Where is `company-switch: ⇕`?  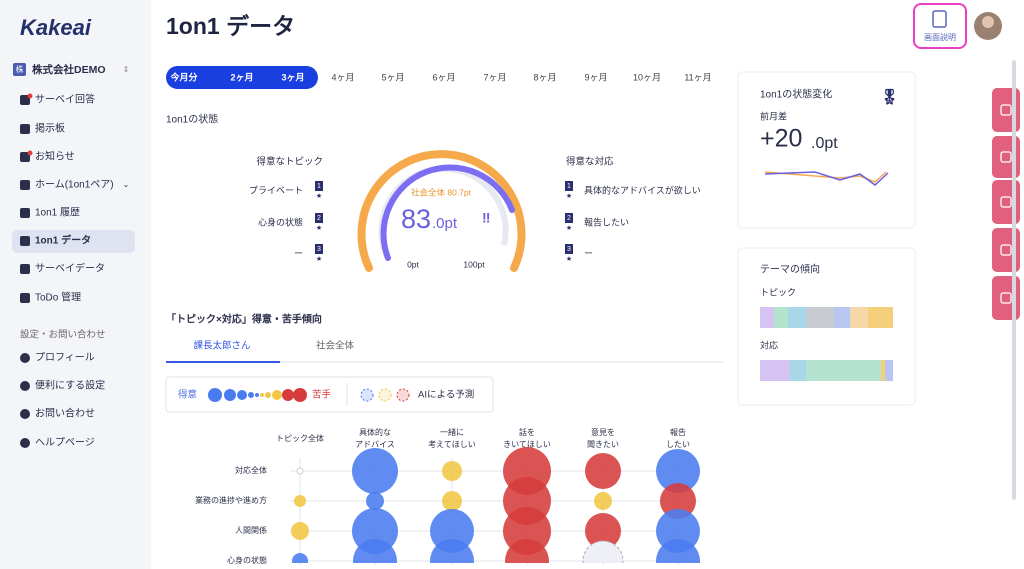
company-switch: ⇕ is located at coordinates (126, 69).